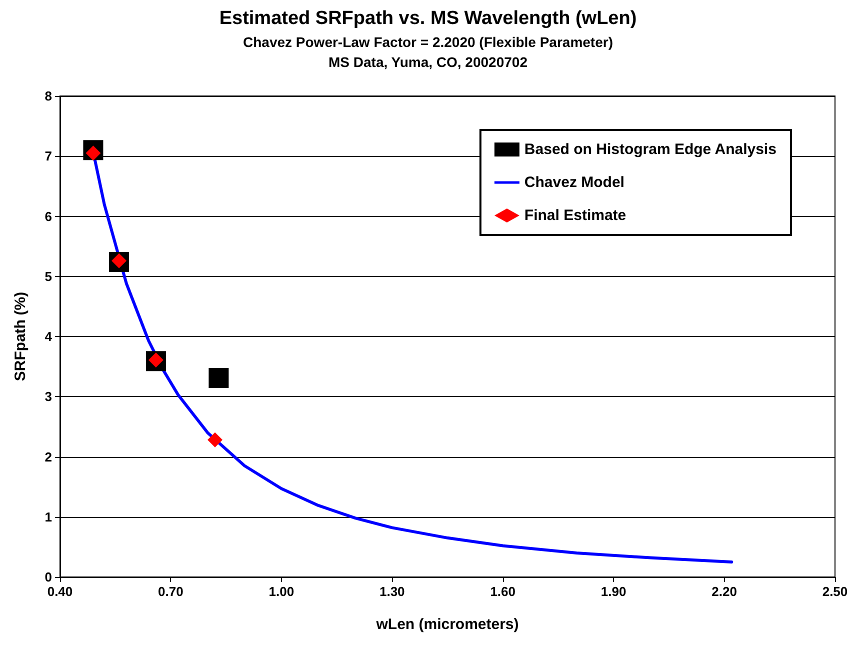  What do you see at coordinates (503, 591) in the screenshot?
I see `x-tick-label: 1.60` at bounding box center [503, 591].